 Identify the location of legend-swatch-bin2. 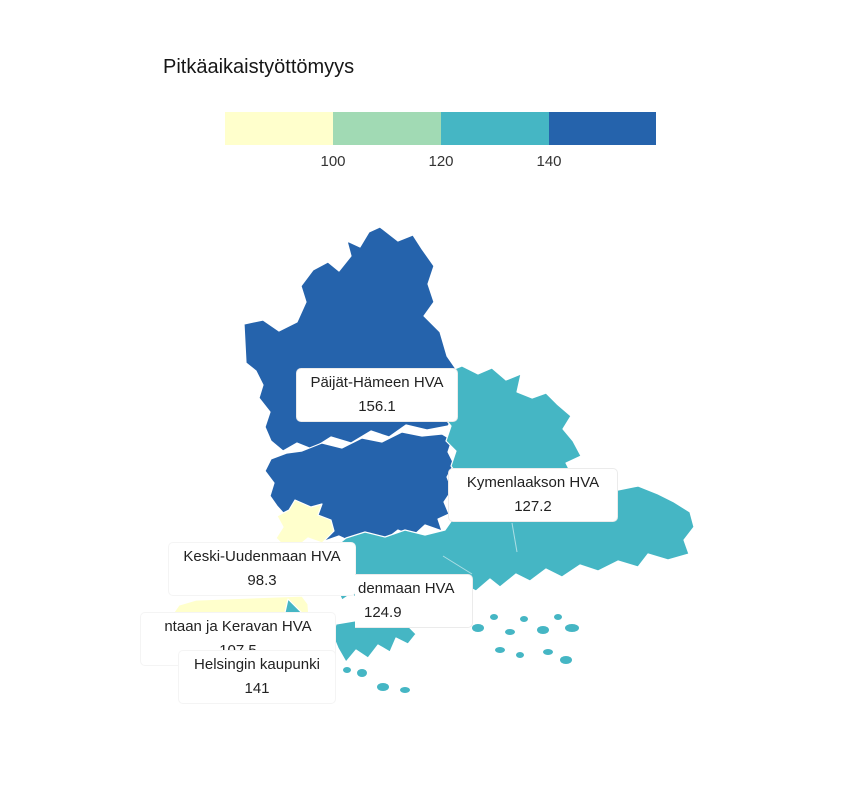
(387, 128).